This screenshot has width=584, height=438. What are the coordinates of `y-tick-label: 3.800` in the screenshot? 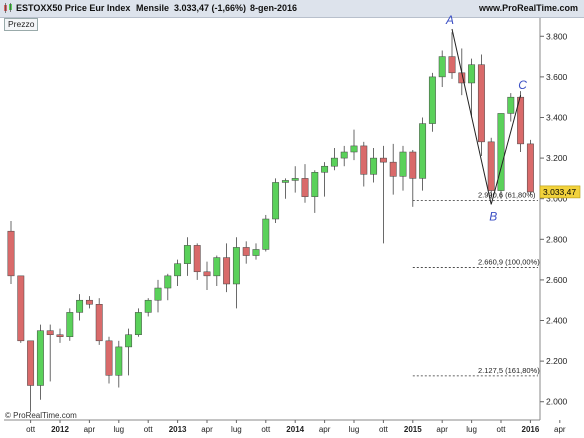 It's located at (557, 36).